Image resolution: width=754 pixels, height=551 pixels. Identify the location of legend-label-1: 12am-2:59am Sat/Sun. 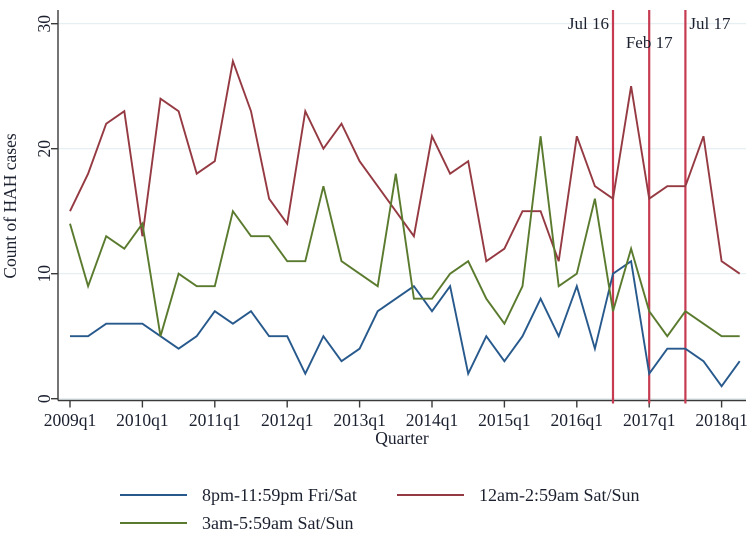
(559, 495).